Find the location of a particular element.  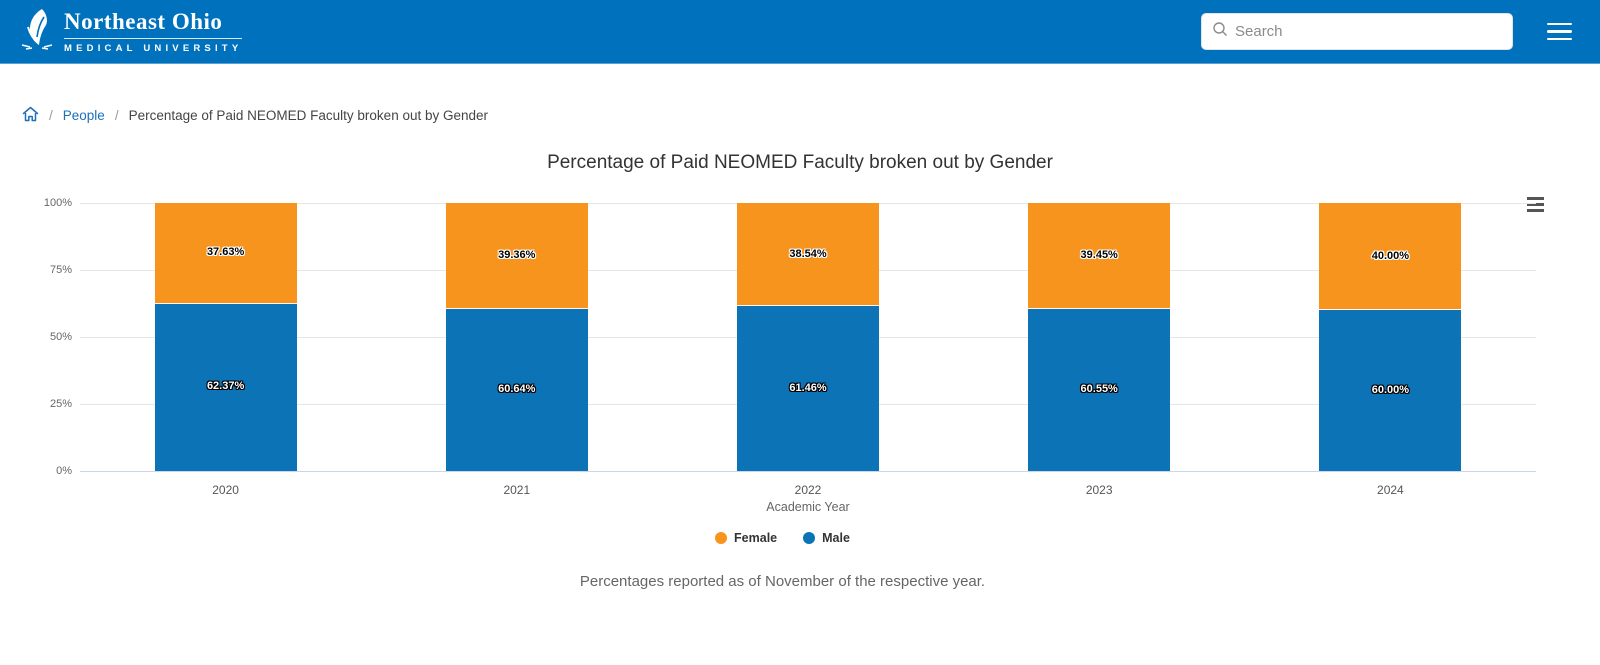

bar-data-label: 40.00% is located at coordinates (1390, 255).